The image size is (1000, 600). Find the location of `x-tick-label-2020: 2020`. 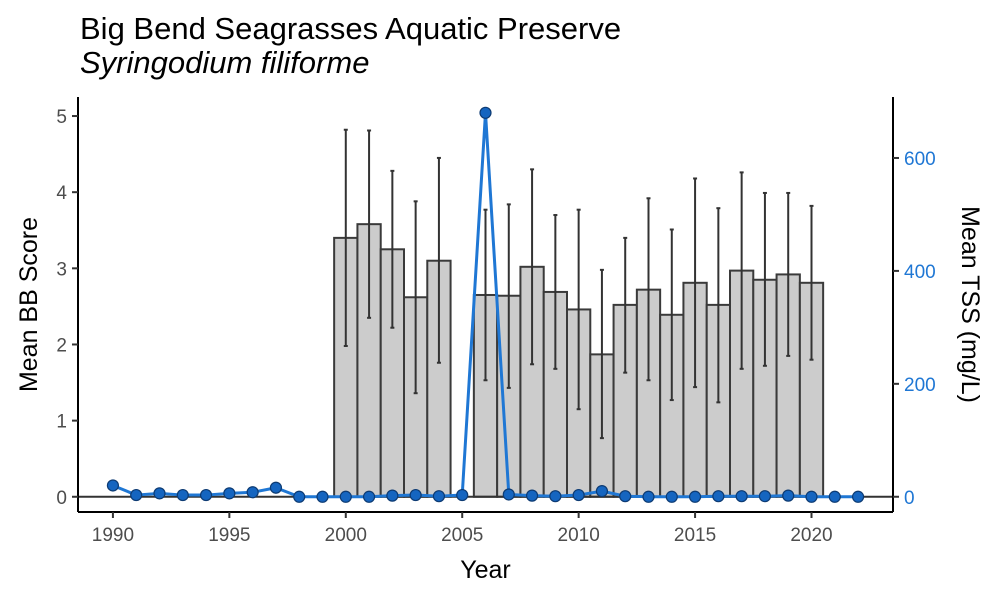

x-tick-label-2020: 2020 is located at coordinates (811, 535).